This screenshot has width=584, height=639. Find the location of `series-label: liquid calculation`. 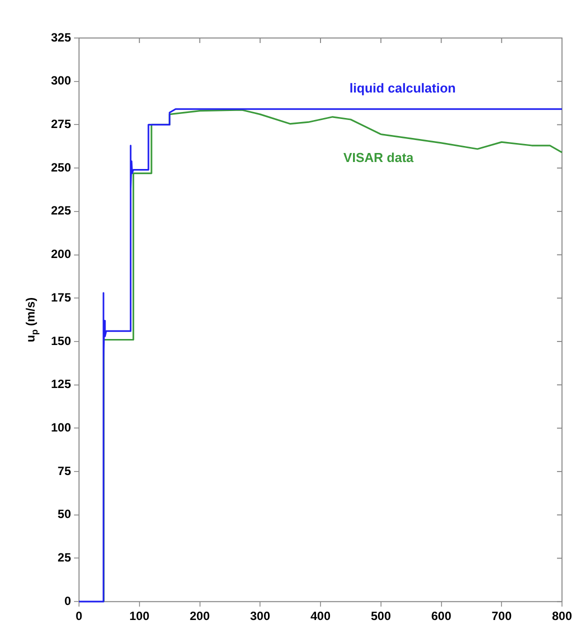

series-label: liquid calculation is located at coordinates (403, 88).